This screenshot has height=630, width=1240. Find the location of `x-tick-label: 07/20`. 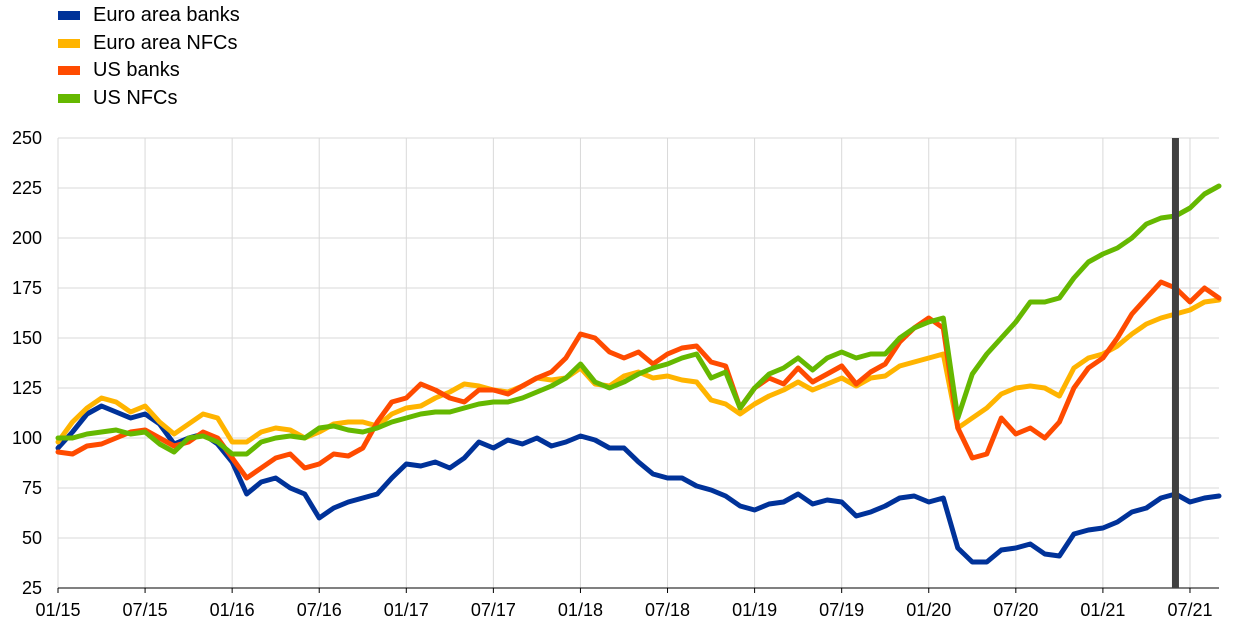

x-tick-label: 07/20 is located at coordinates (1015, 610).